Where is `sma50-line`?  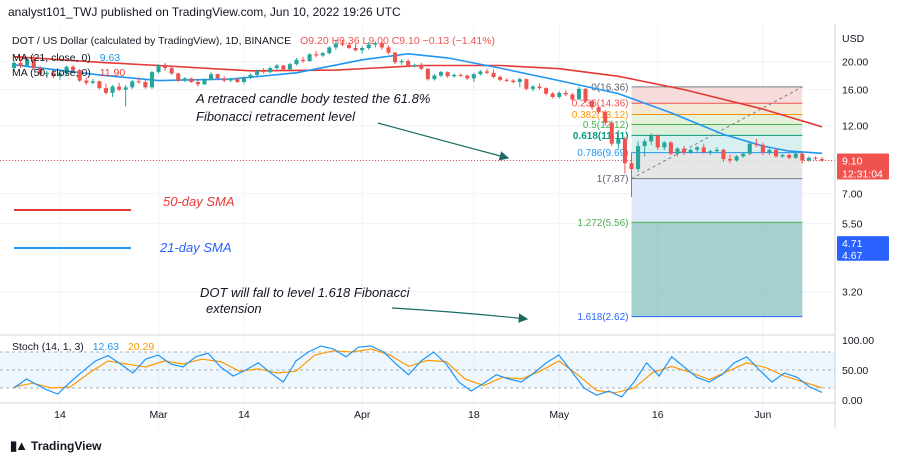
sma50-line is located at coordinates (418, 91).